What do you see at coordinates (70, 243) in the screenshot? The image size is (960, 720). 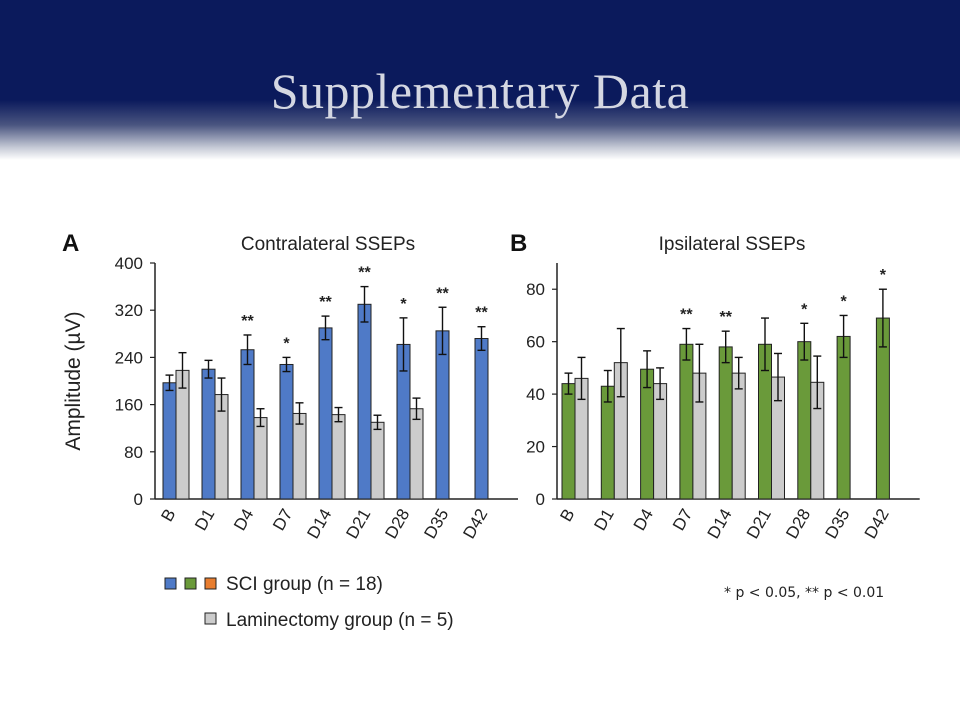 I see `panel-letter: A` at bounding box center [70, 243].